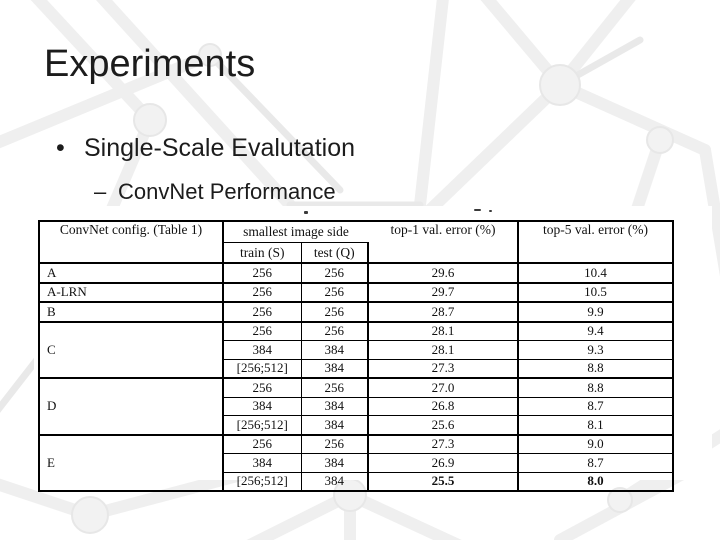  What do you see at coordinates (595, 311) in the screenshot?
I see `top5-cell: 9.9` at bounding box center [595, 311].